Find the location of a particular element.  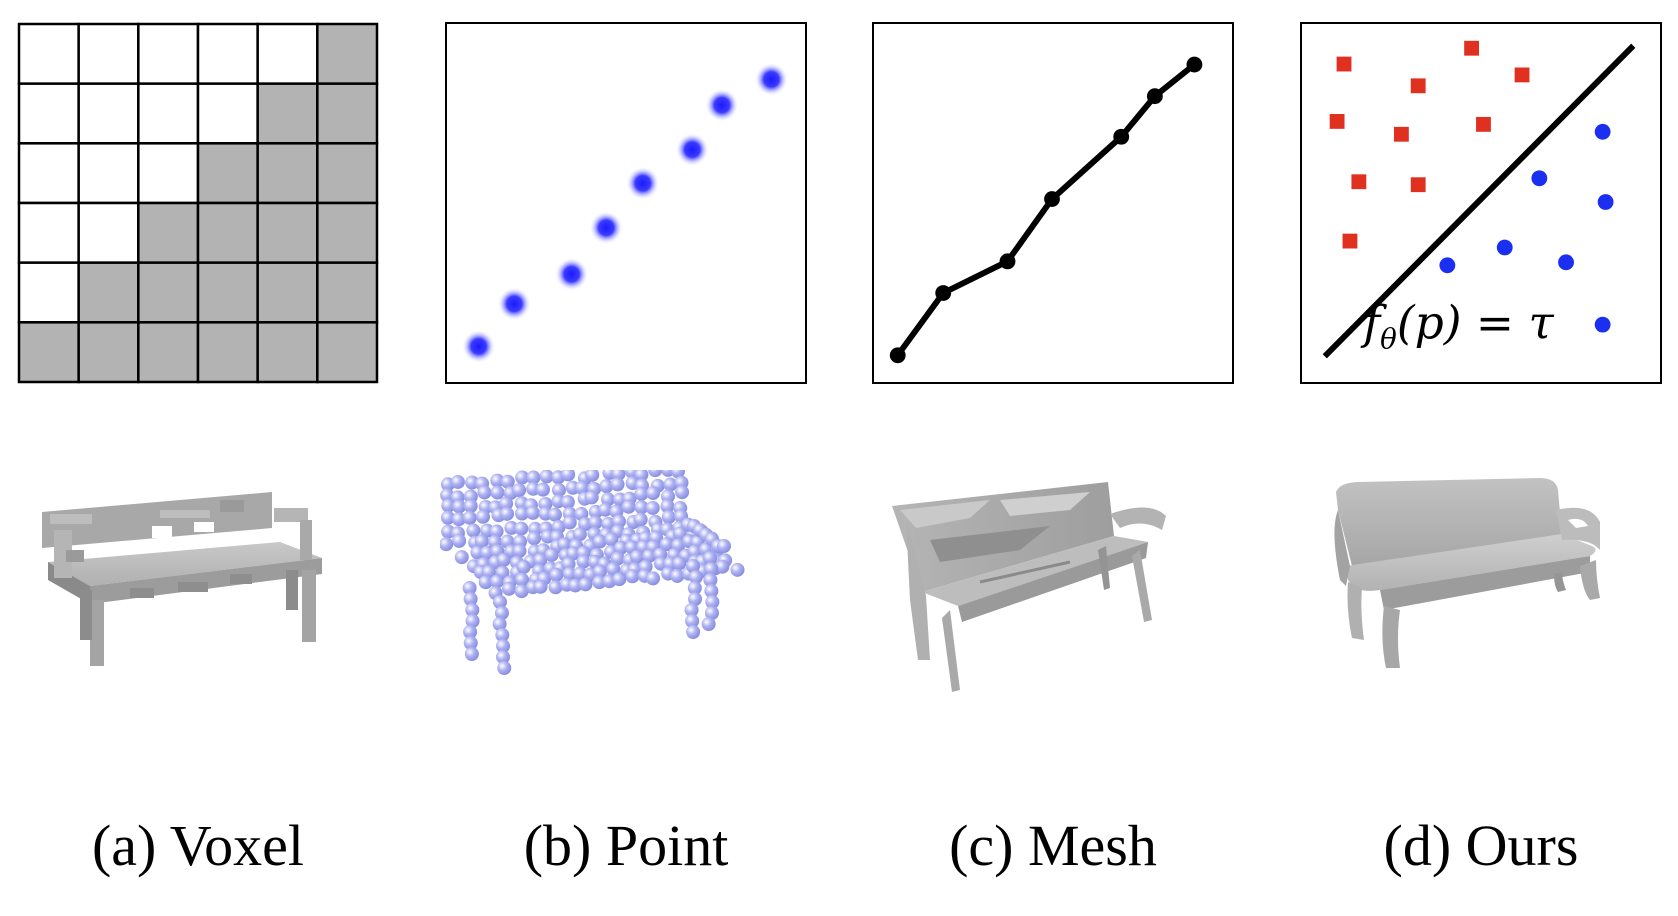

implicit-function-diagram: fθ(p) = τ is located at coordinates (1481, 203).